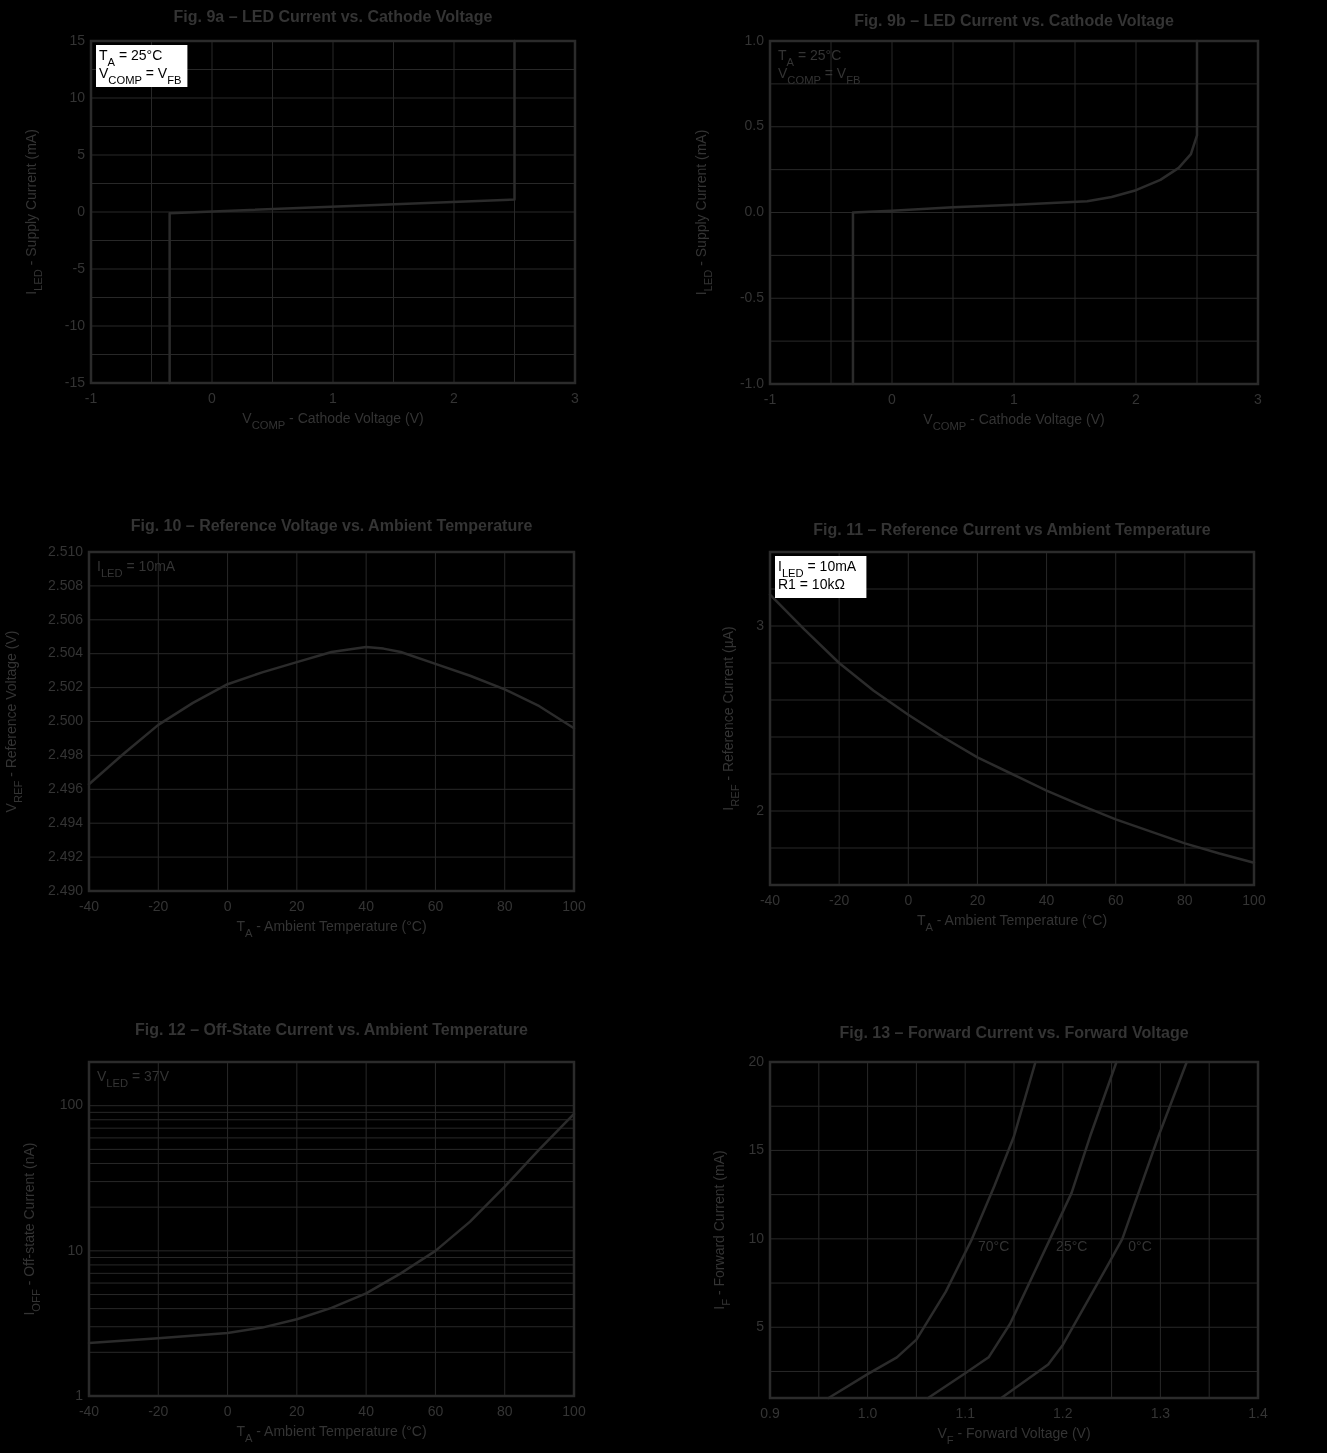  What do you see at coordinates (817, 568) in the screenshot?
I see `annotation: I$_{LED}$ = 10mA` at bounding box center [817, 568].